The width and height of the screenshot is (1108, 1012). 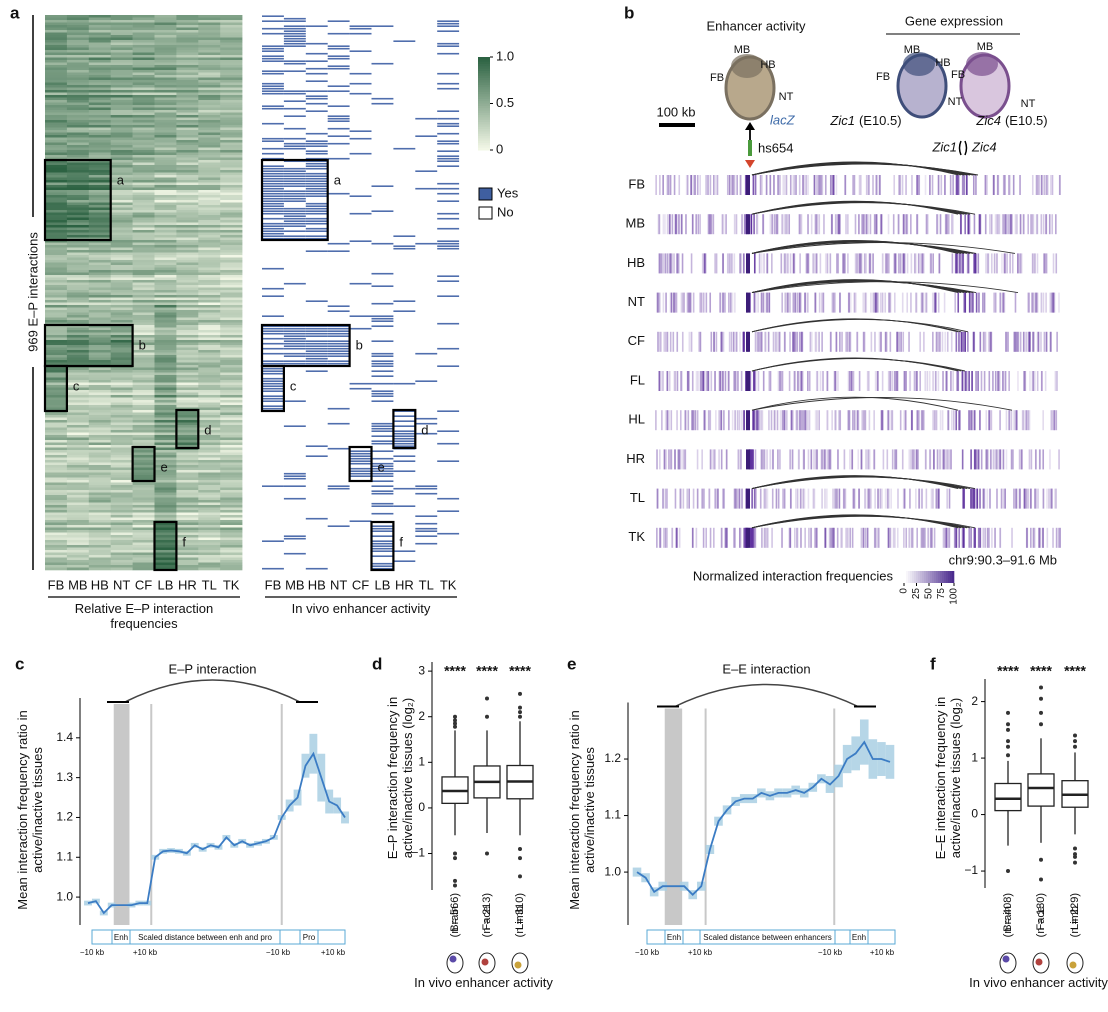 What do you see at coordinates (919, 64) in the screenshot?
I see `embryo-head` at bounding box center [919, 64].